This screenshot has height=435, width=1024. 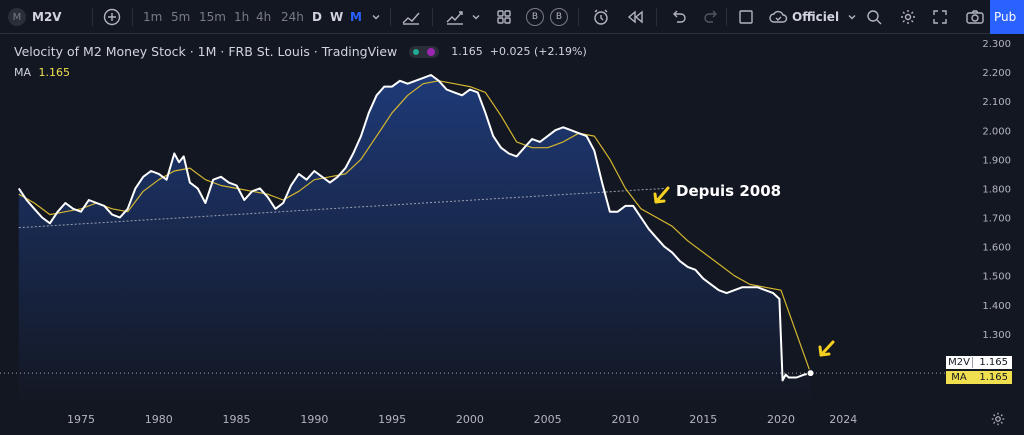 I want to click on fullscreen-layout-button, so click(x=746, y=17).